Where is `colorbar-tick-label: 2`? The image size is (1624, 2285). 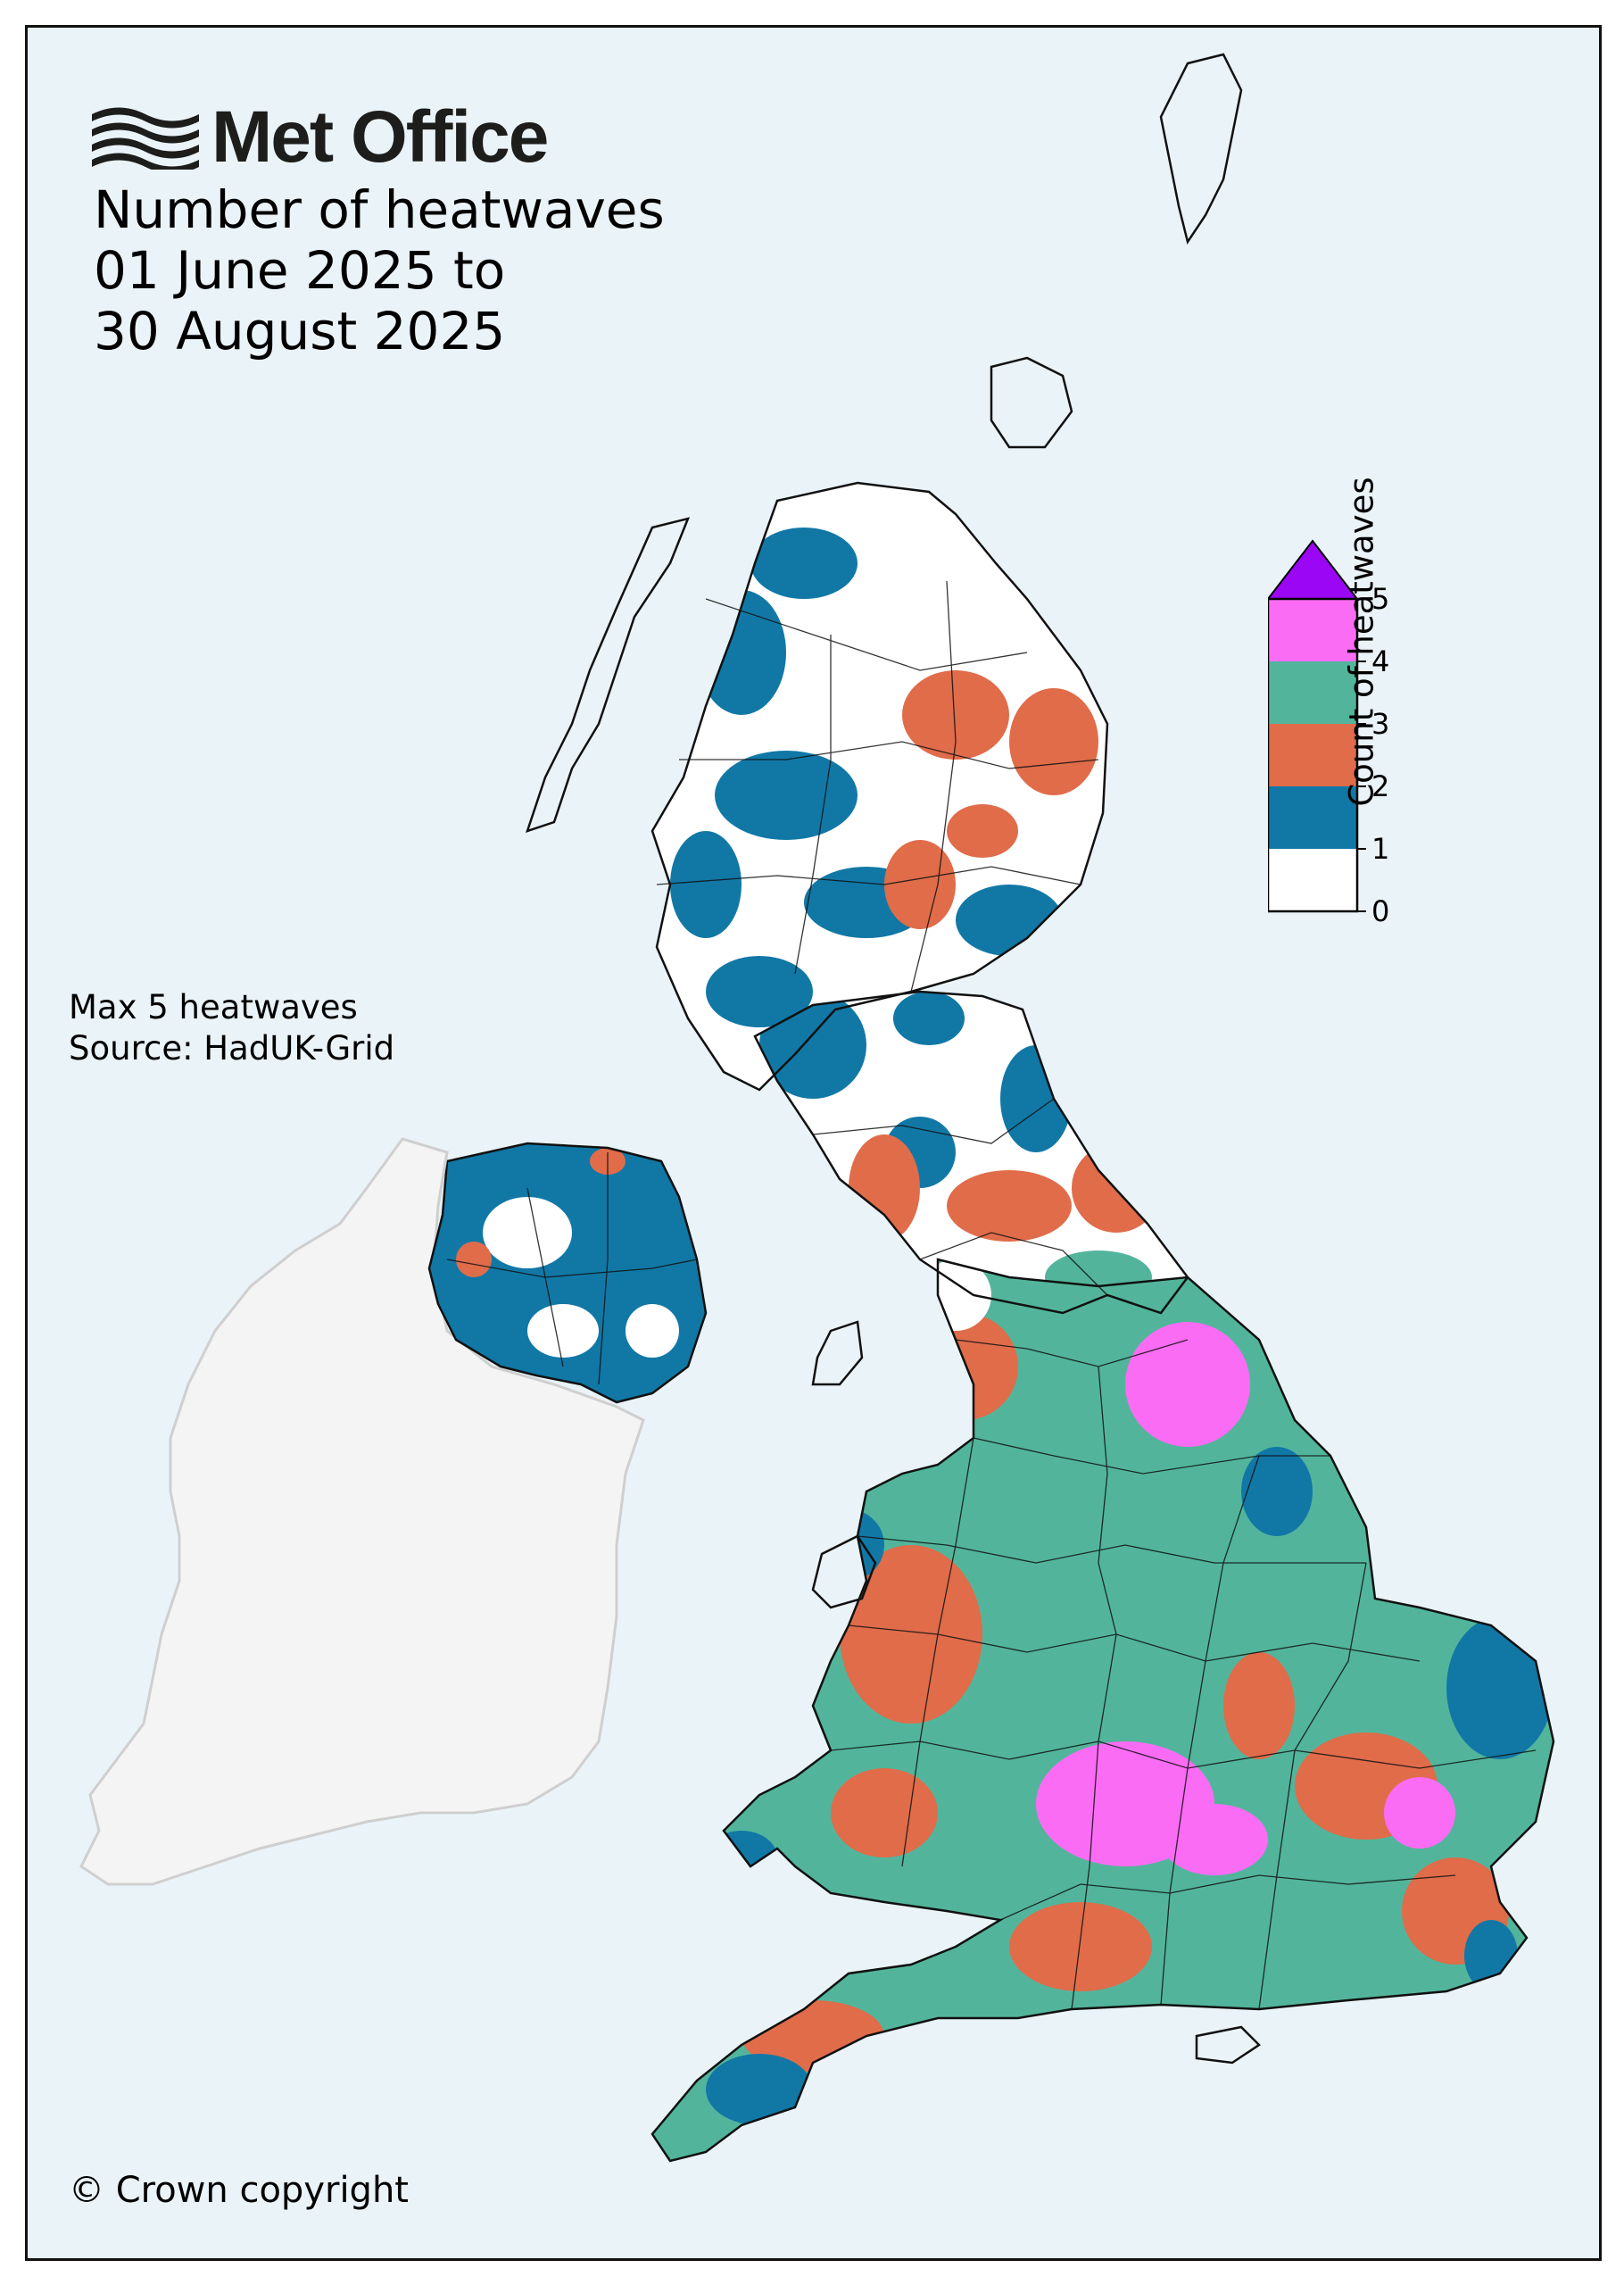 colorbar-tick-label: 2 is located at coordinates (1380, 786).